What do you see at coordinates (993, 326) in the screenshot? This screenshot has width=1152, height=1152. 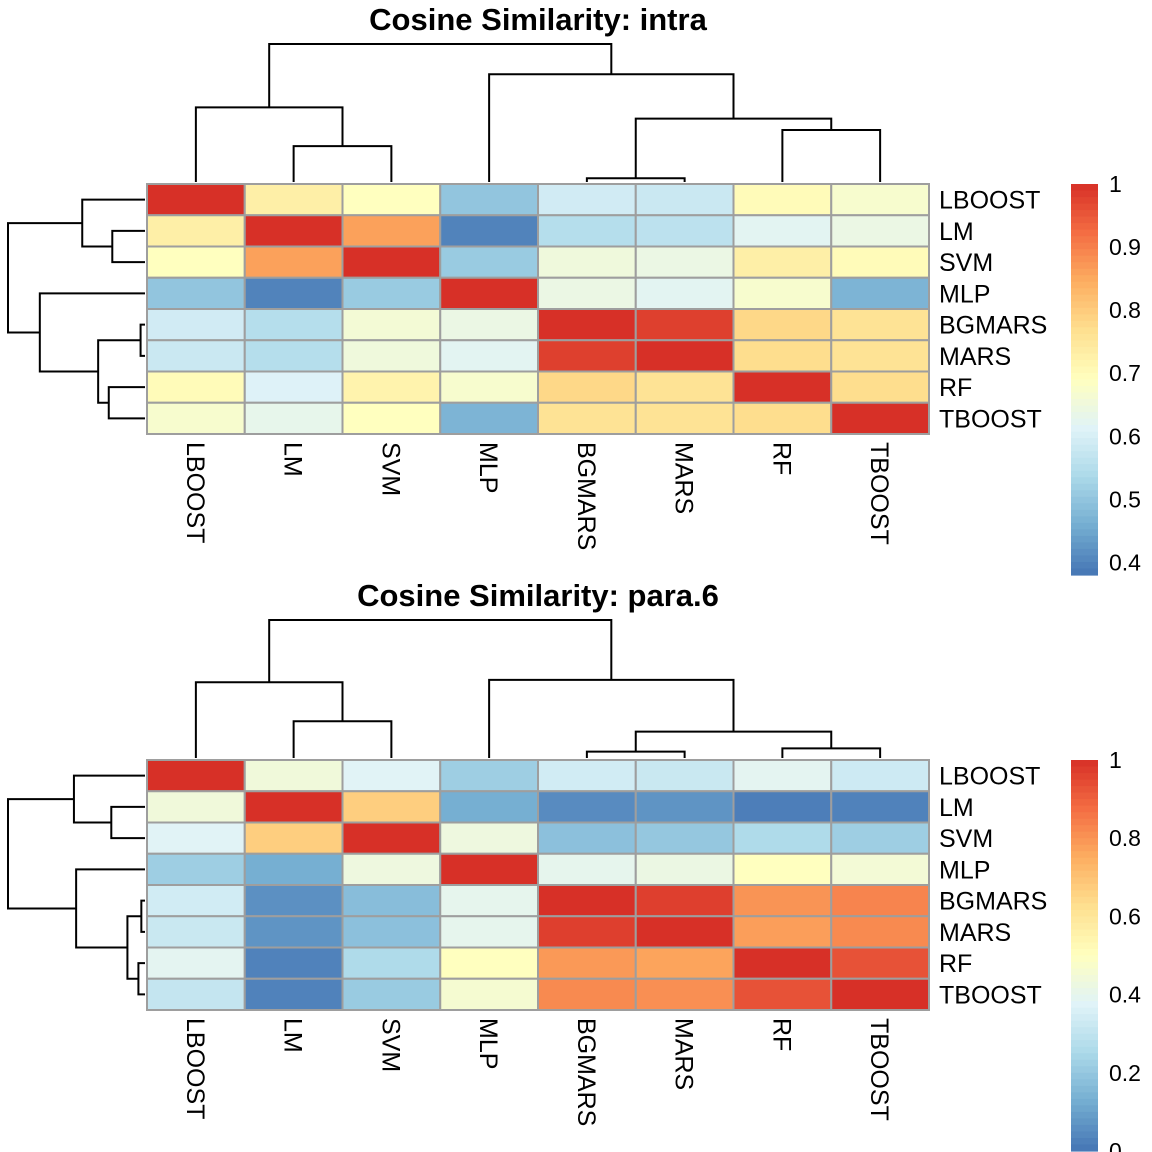 I see `row-label: BGMARS` at bounding box center [993, 326].